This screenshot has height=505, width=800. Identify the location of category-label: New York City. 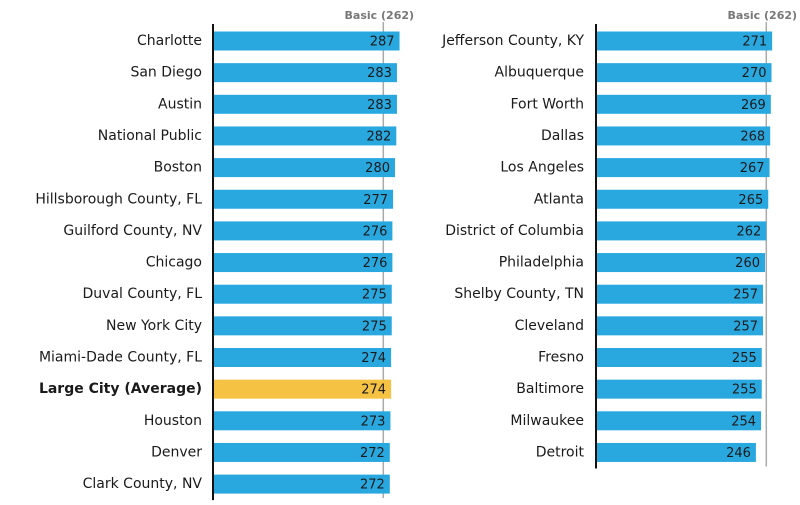
(154, 326).